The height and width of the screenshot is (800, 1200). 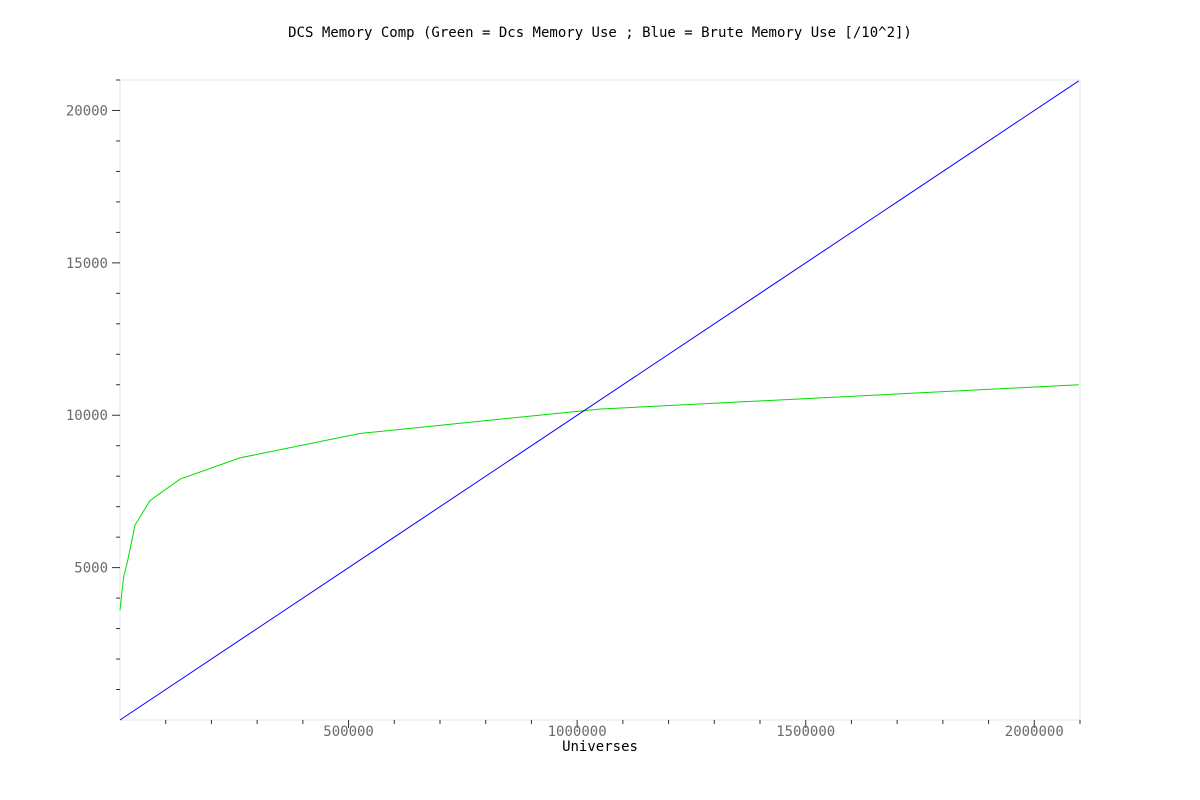 I want to click on x-tick-label: 2000000, so click(x=1034, y=732).